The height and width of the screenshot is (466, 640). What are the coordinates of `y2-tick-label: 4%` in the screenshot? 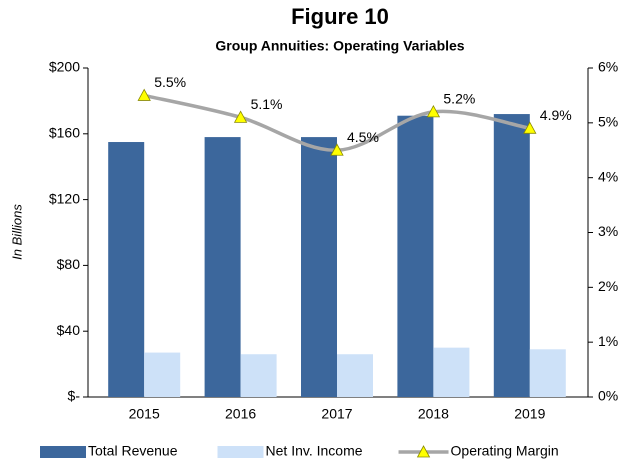 It's located at (608, 176).